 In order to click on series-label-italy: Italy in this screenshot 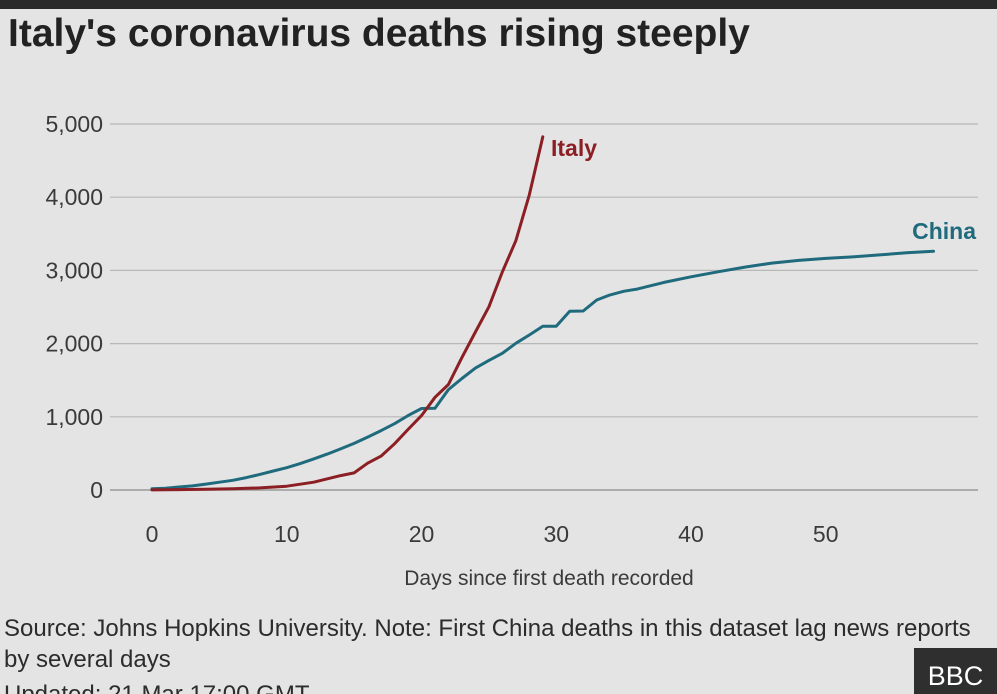, I will do `click(574, 148)`.